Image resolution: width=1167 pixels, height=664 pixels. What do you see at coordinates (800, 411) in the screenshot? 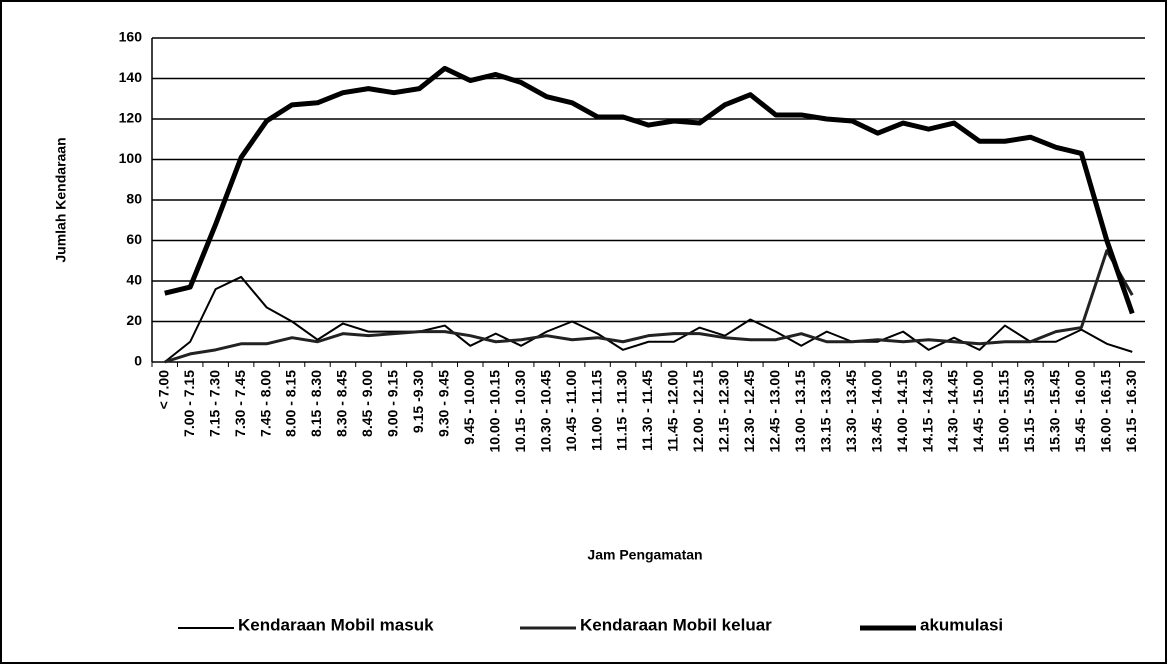
I see `x-tick-label: 13.00 - 13.15` at bounding box center [800, 411].